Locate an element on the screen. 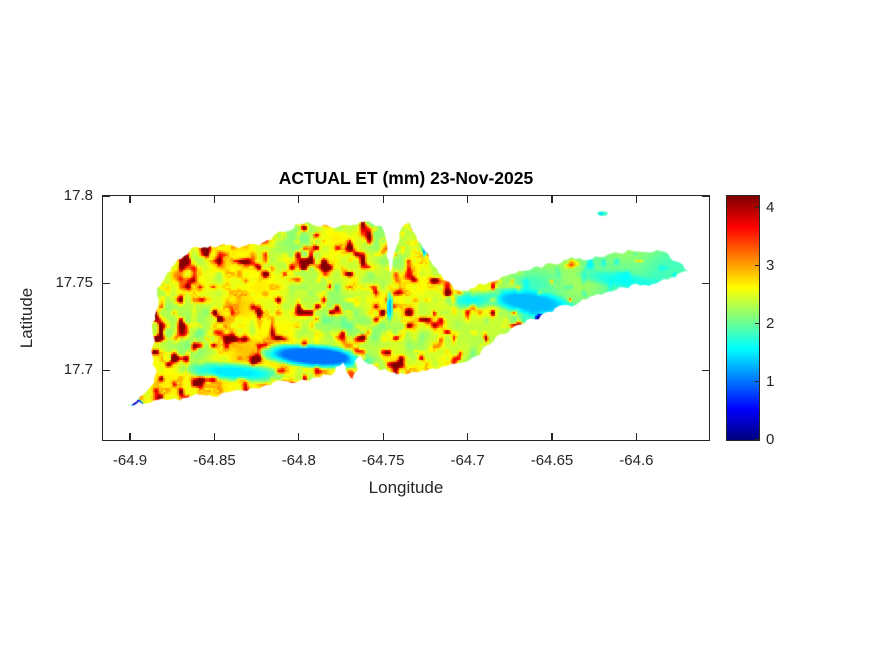 This screenshot has width=875, height=656. x-tick-label: -64.8 is located at coordinates (298, 460).